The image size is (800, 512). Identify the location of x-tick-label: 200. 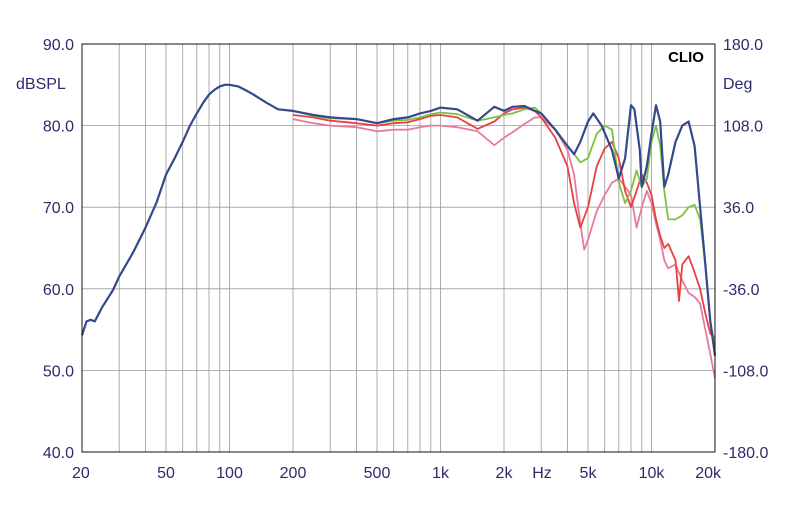
(293, 473).